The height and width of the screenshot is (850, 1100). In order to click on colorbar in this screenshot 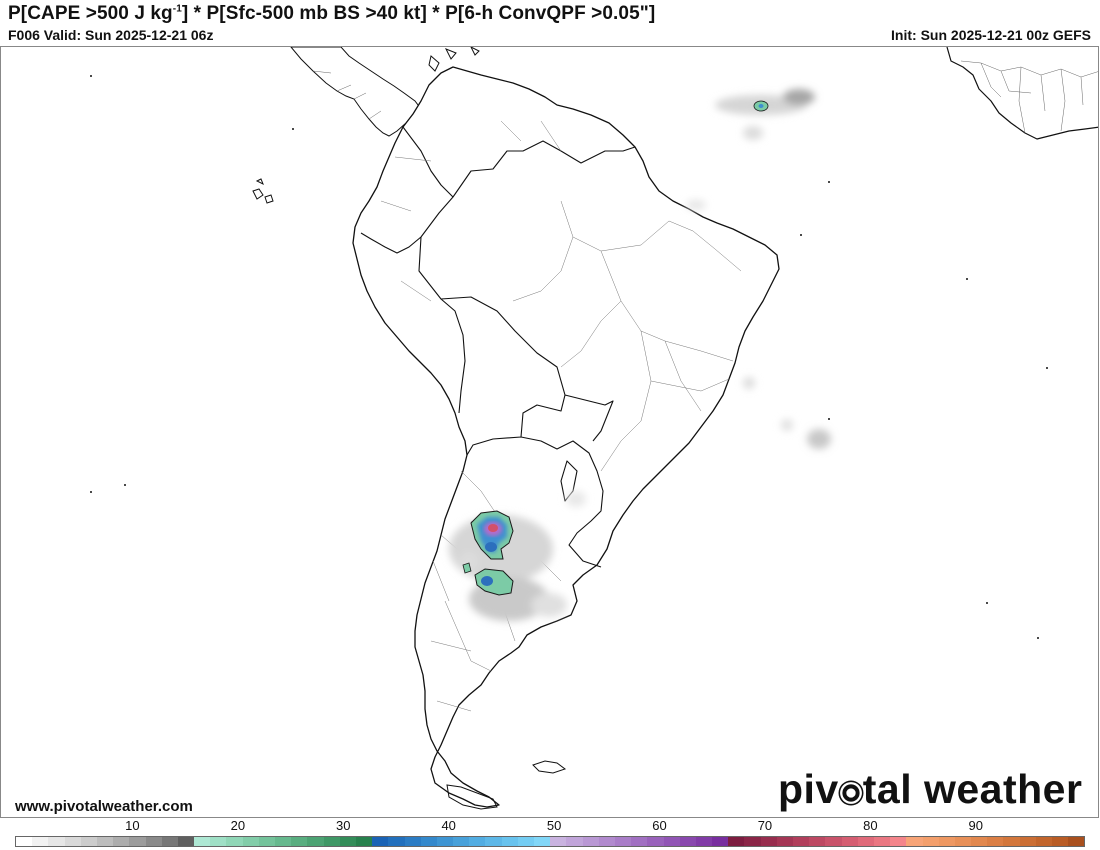, I will do `click(550, 841)`.